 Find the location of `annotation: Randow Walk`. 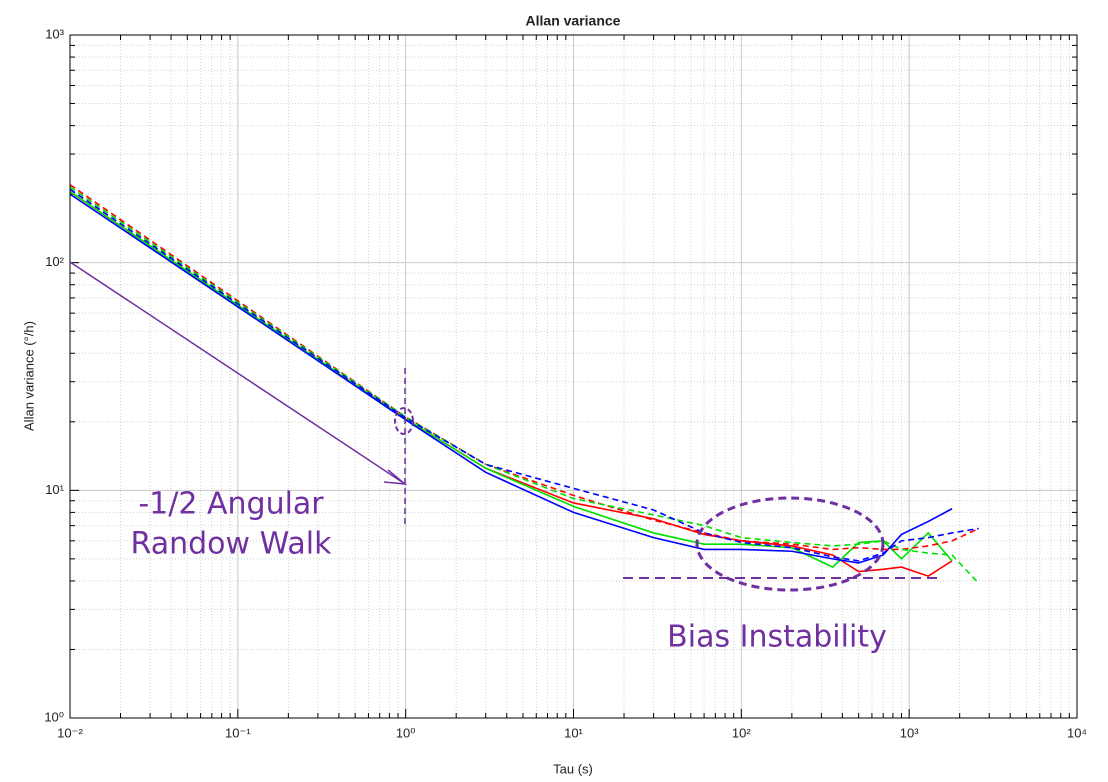

annotation: Randow Walk is located at coordinates (232, 544).